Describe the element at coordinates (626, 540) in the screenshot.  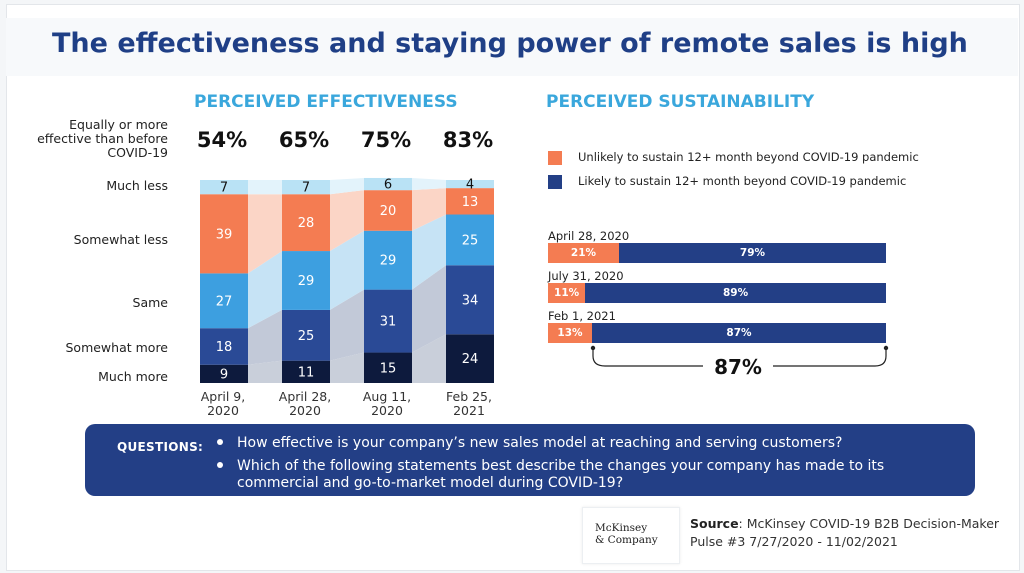
I see `logo-line: & Company` at that location.